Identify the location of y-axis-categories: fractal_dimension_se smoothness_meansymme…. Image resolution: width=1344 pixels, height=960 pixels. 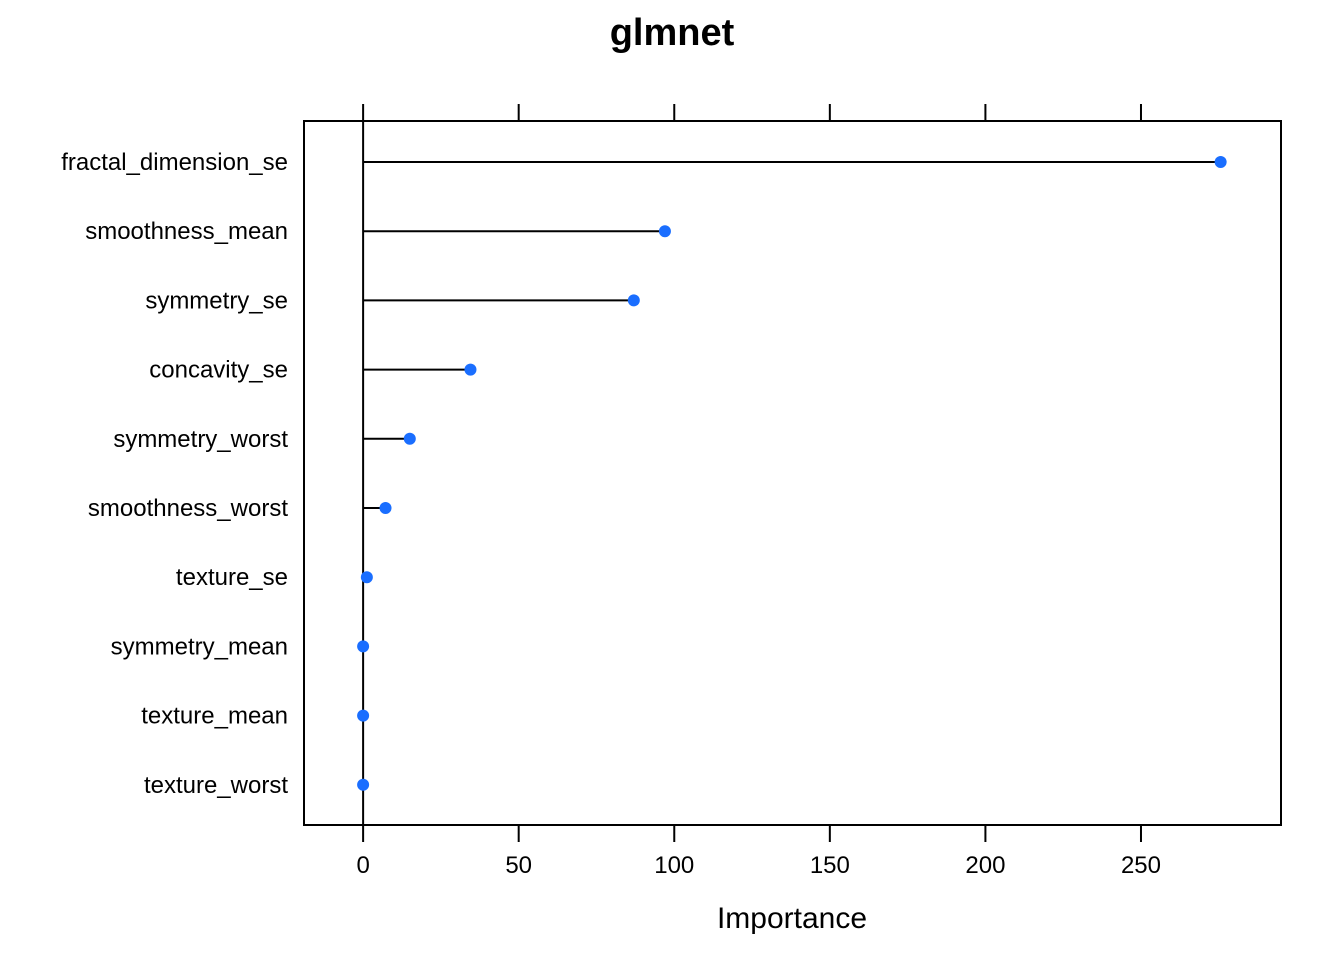
(174, 474).